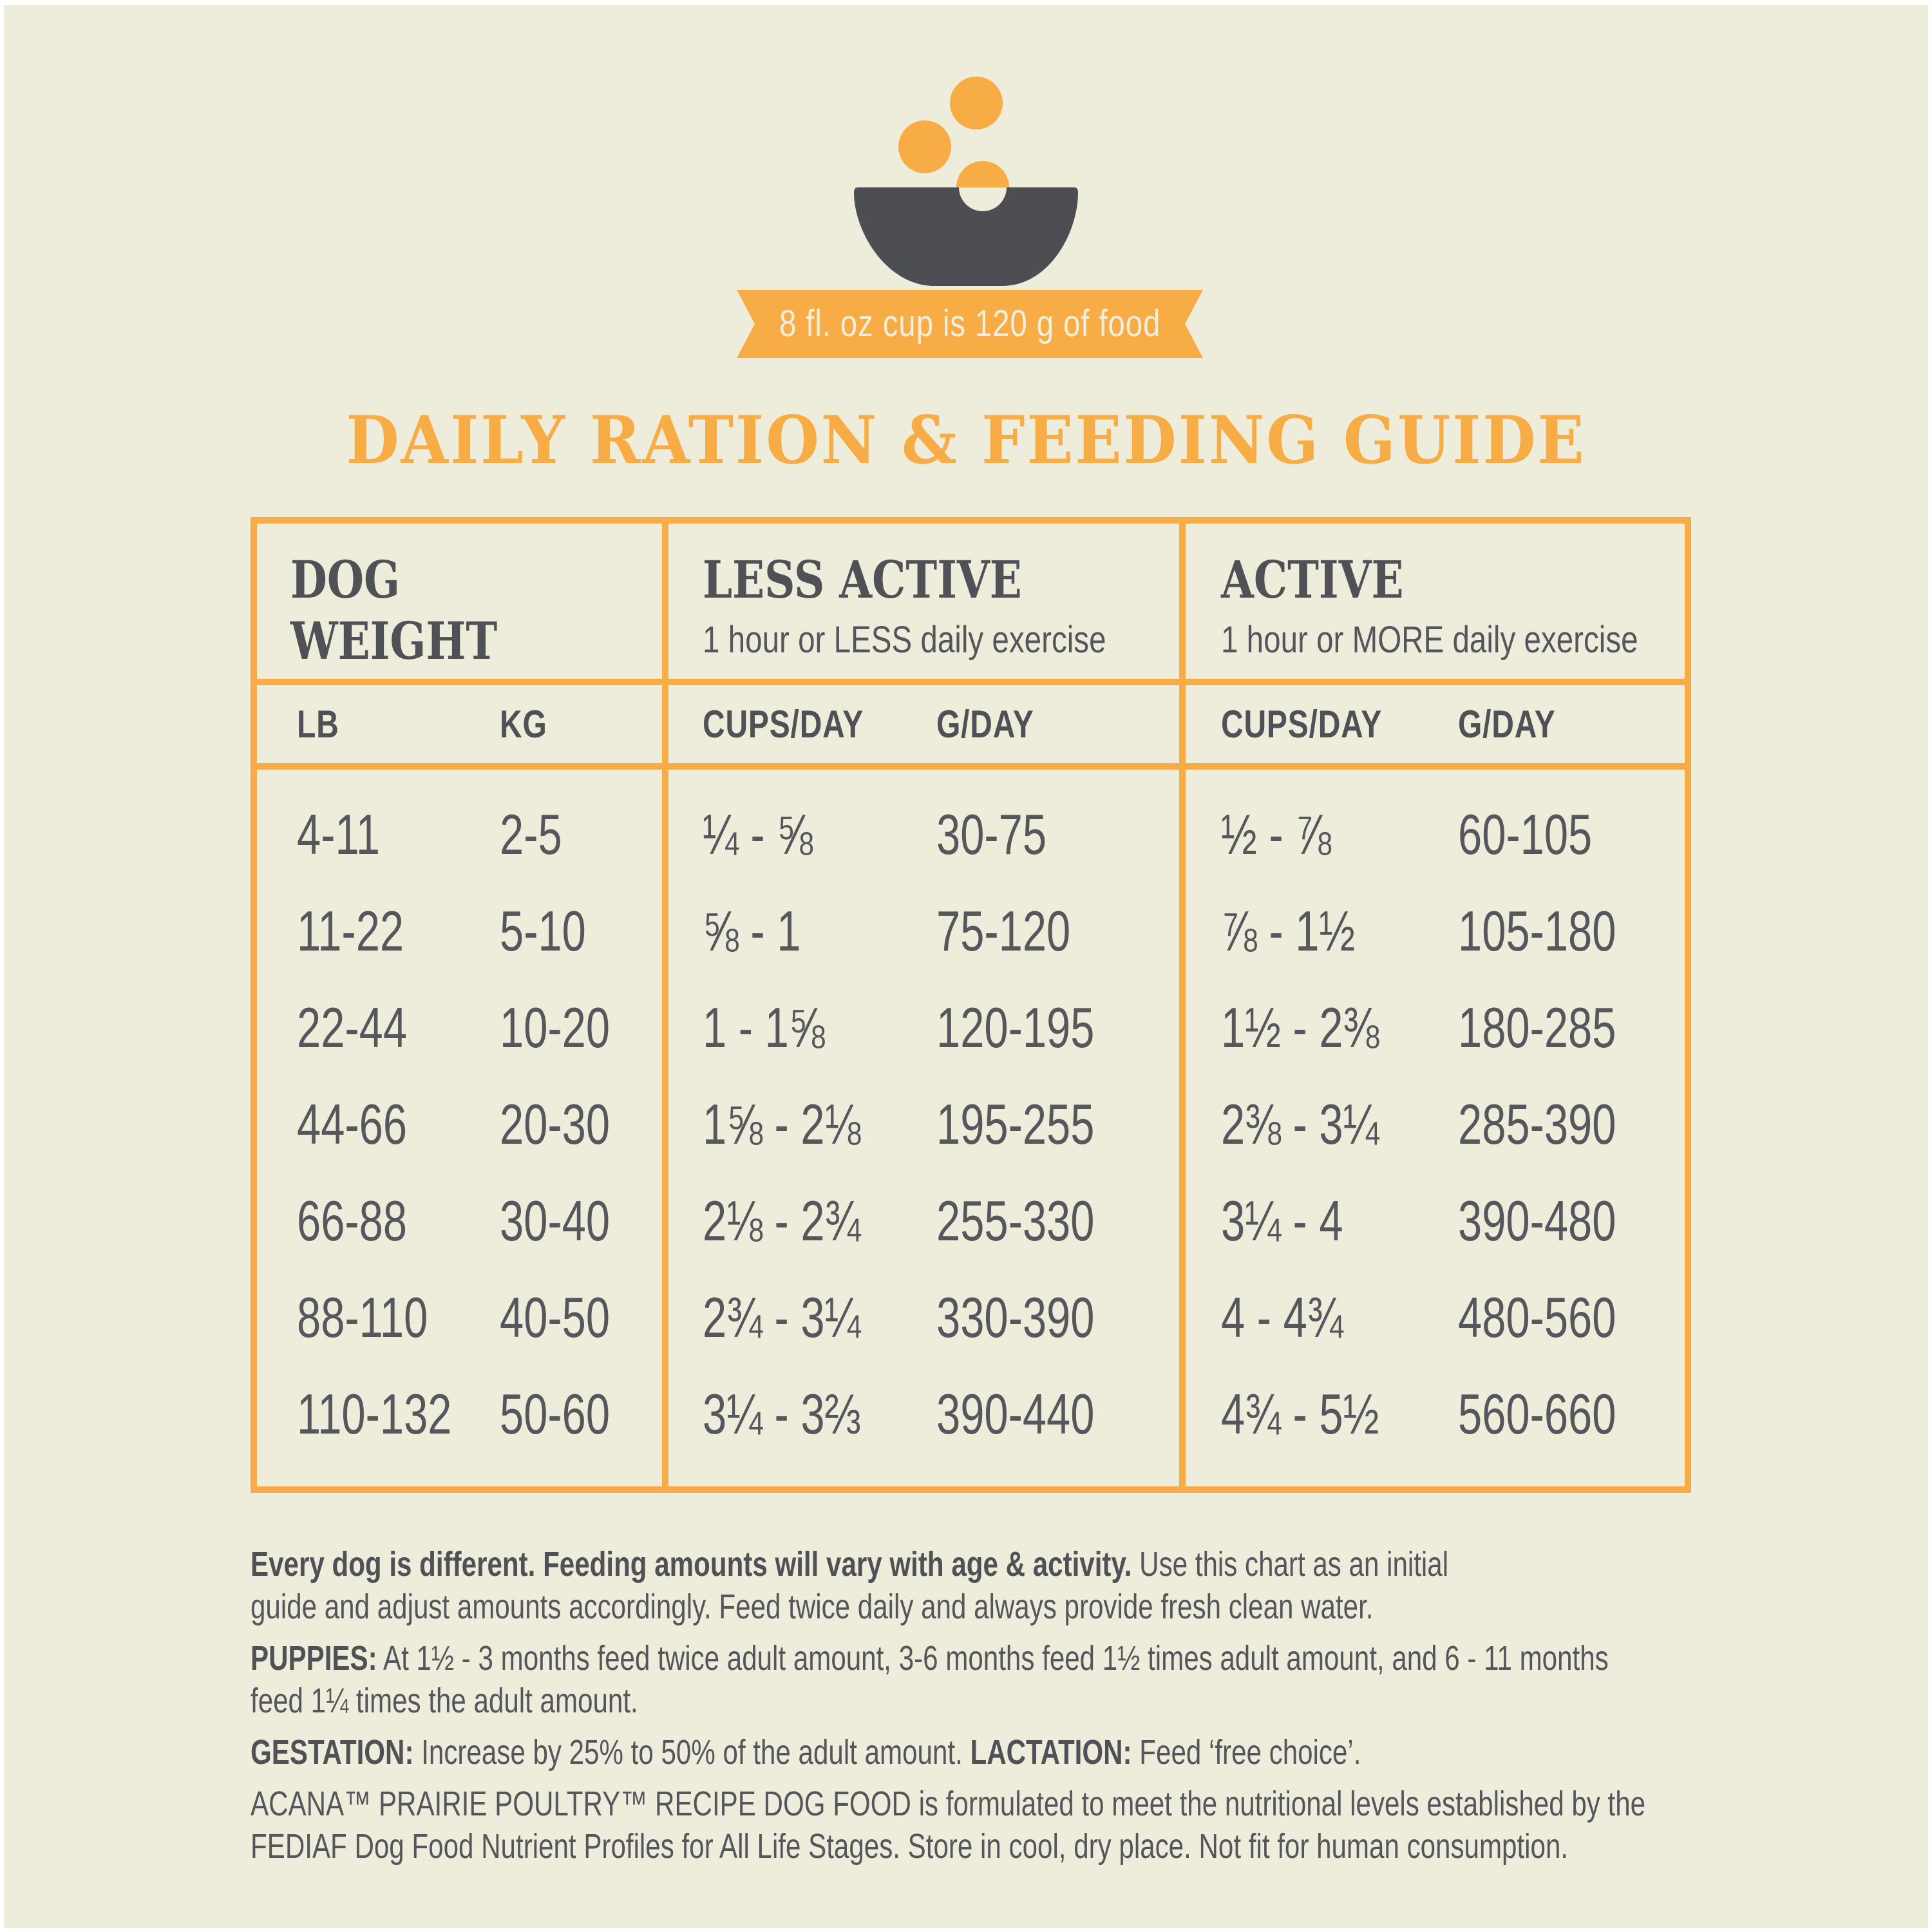  What do you see at coordinates (905, 640) in the screenshot?
I see `header-less-active-subtitle: 1 hour or LESS daily exercise` at bounding box center [905, 640].